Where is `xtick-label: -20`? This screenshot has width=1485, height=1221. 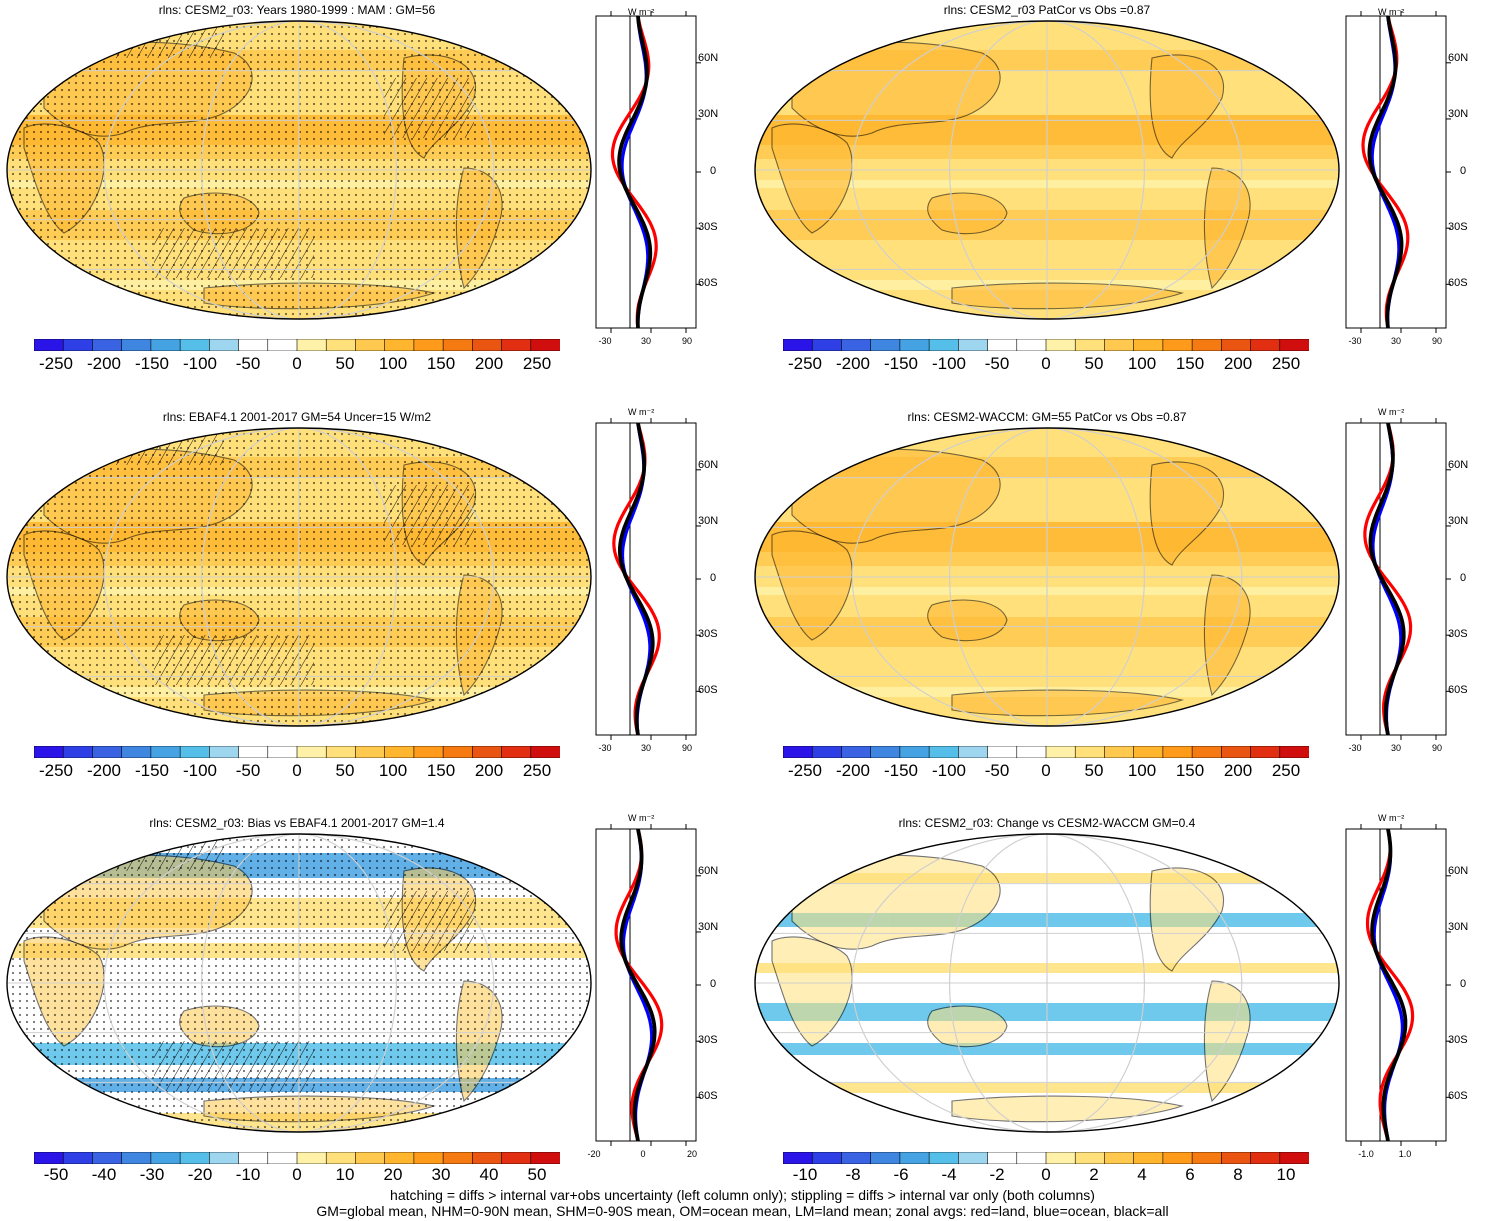
xtick-label: -20 is located at coordinates (594, 1154).